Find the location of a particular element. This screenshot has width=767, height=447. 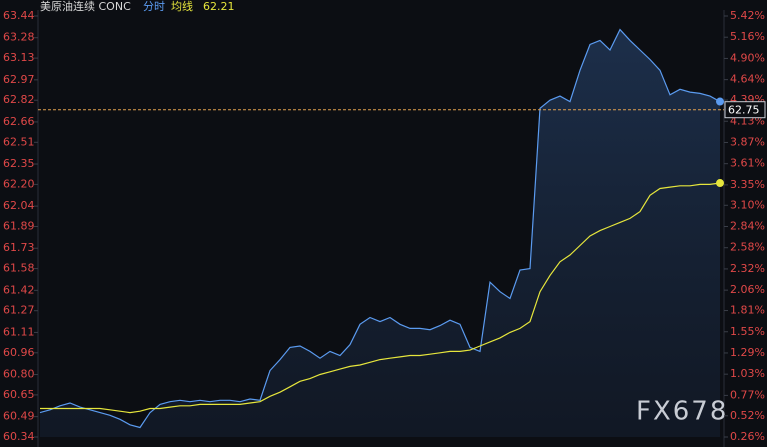

y-tick-label: 61.89 is located at coordinates (19, 226).